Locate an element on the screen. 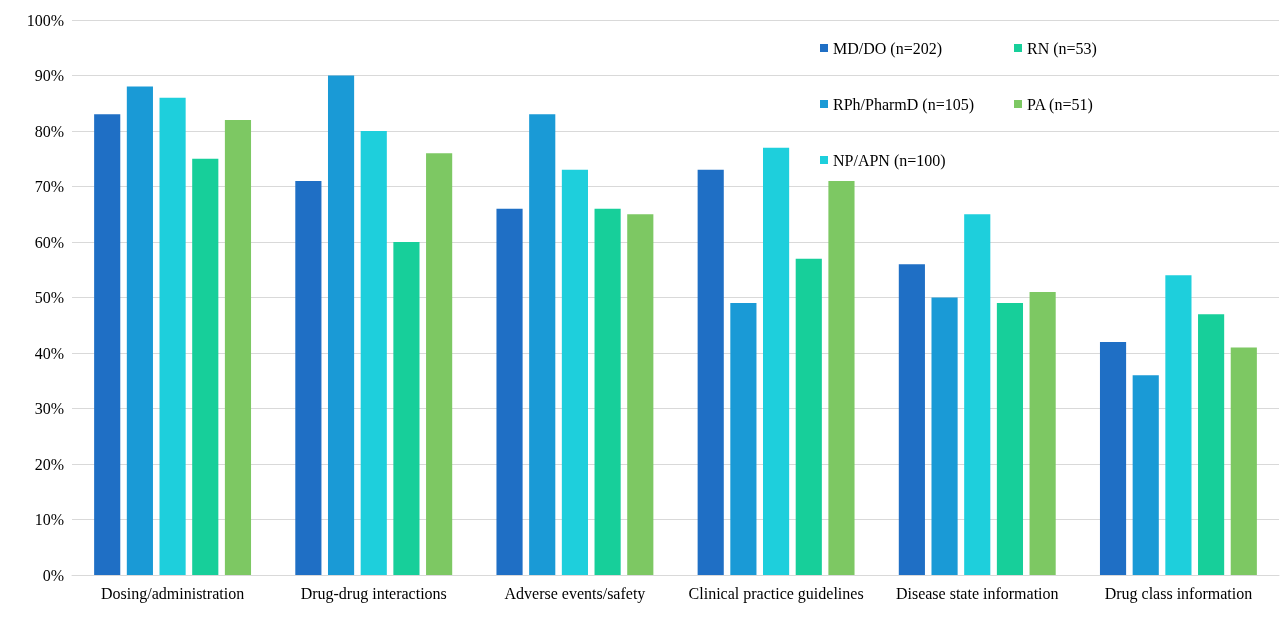  y-tick-label: 100% is located at coordinates (45, 20).